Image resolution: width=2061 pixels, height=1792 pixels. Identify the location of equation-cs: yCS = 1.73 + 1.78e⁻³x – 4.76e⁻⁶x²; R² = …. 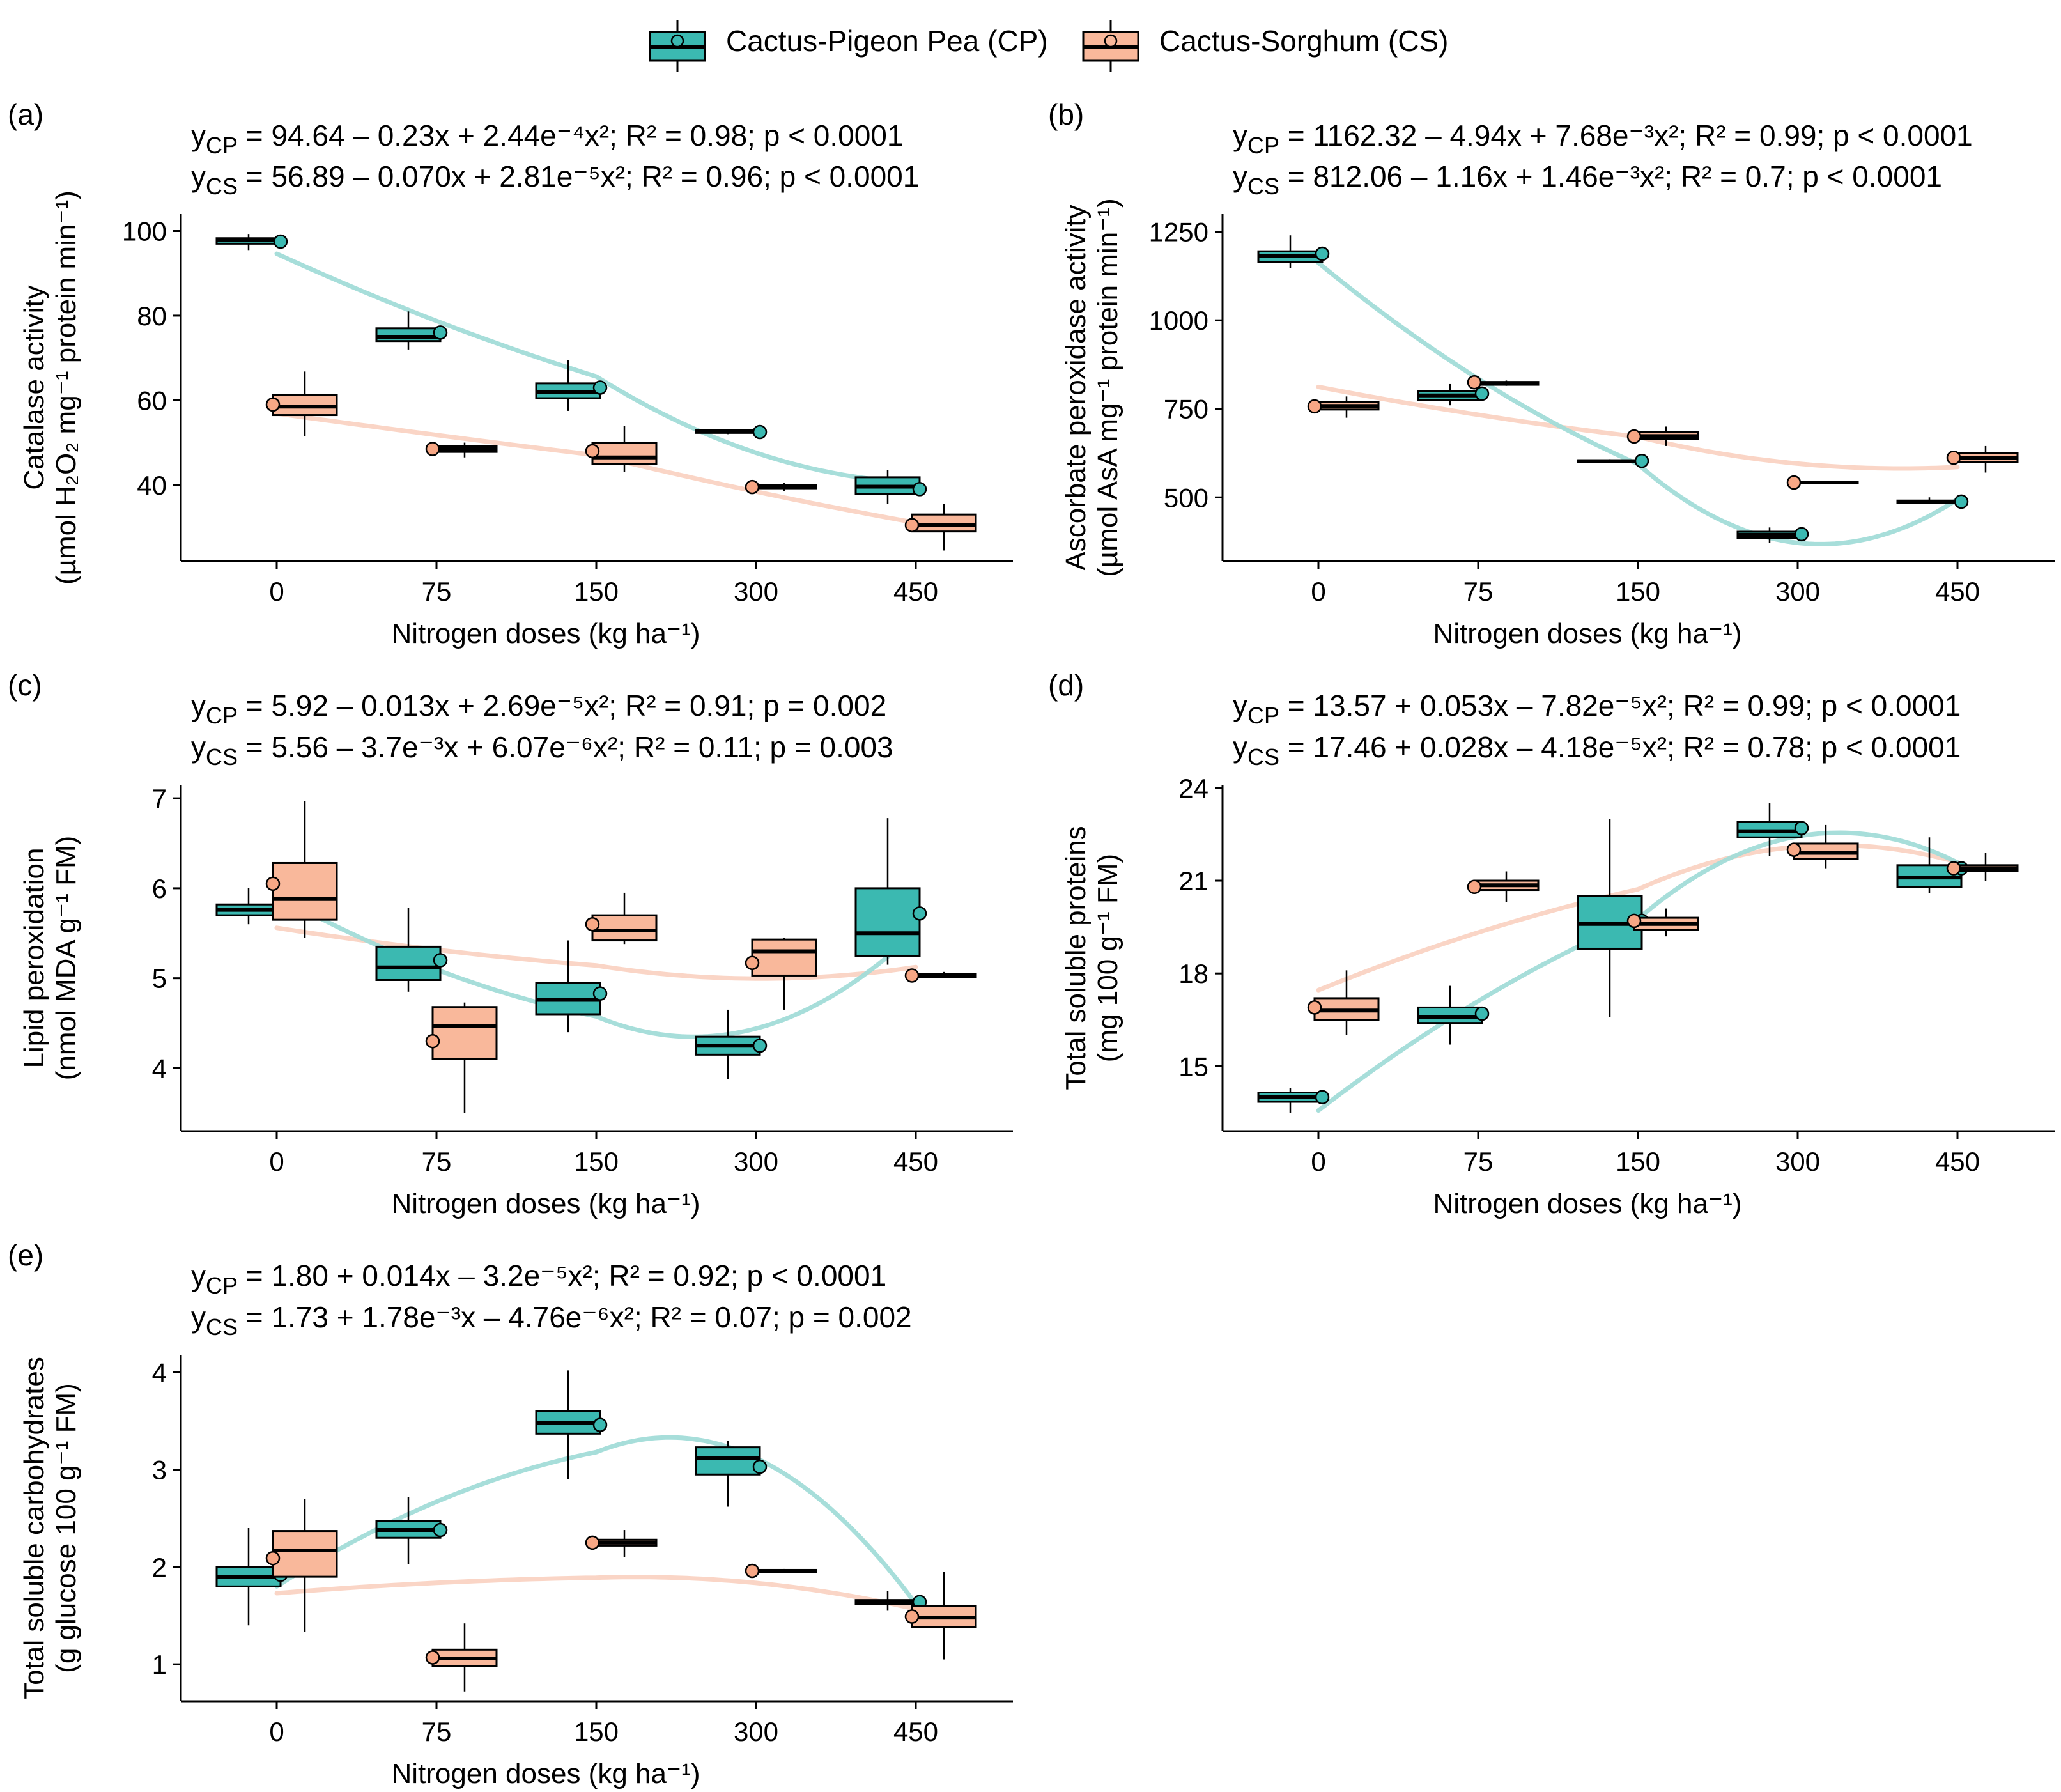
(551, 1320).